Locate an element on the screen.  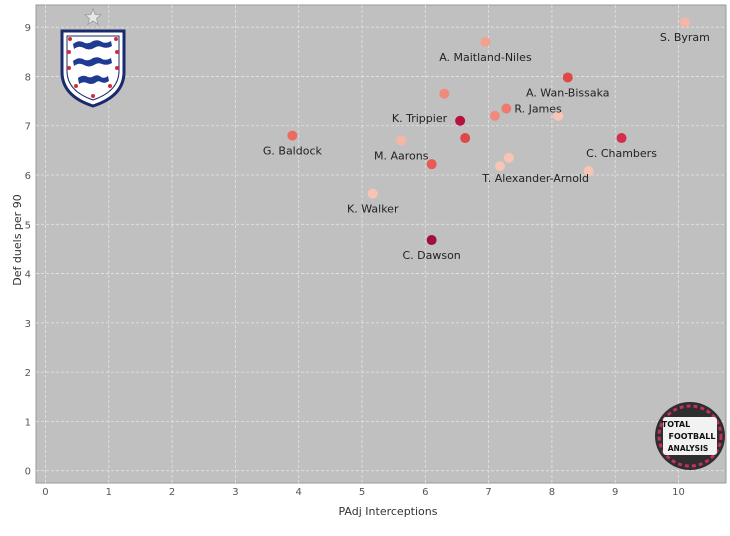
point-label: C. Chambers is located at coordinates (621, 153).